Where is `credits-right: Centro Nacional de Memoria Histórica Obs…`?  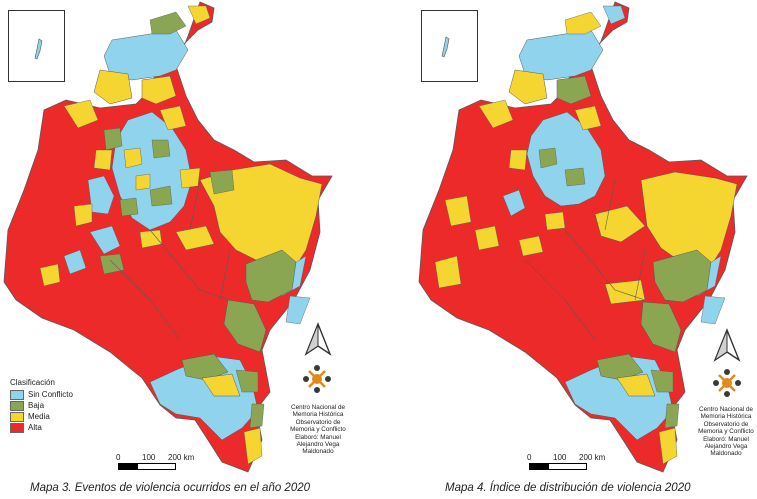 credits-right: Centro Nacional de Memoria Histórica Obs… is located at coordinates (726, 432).